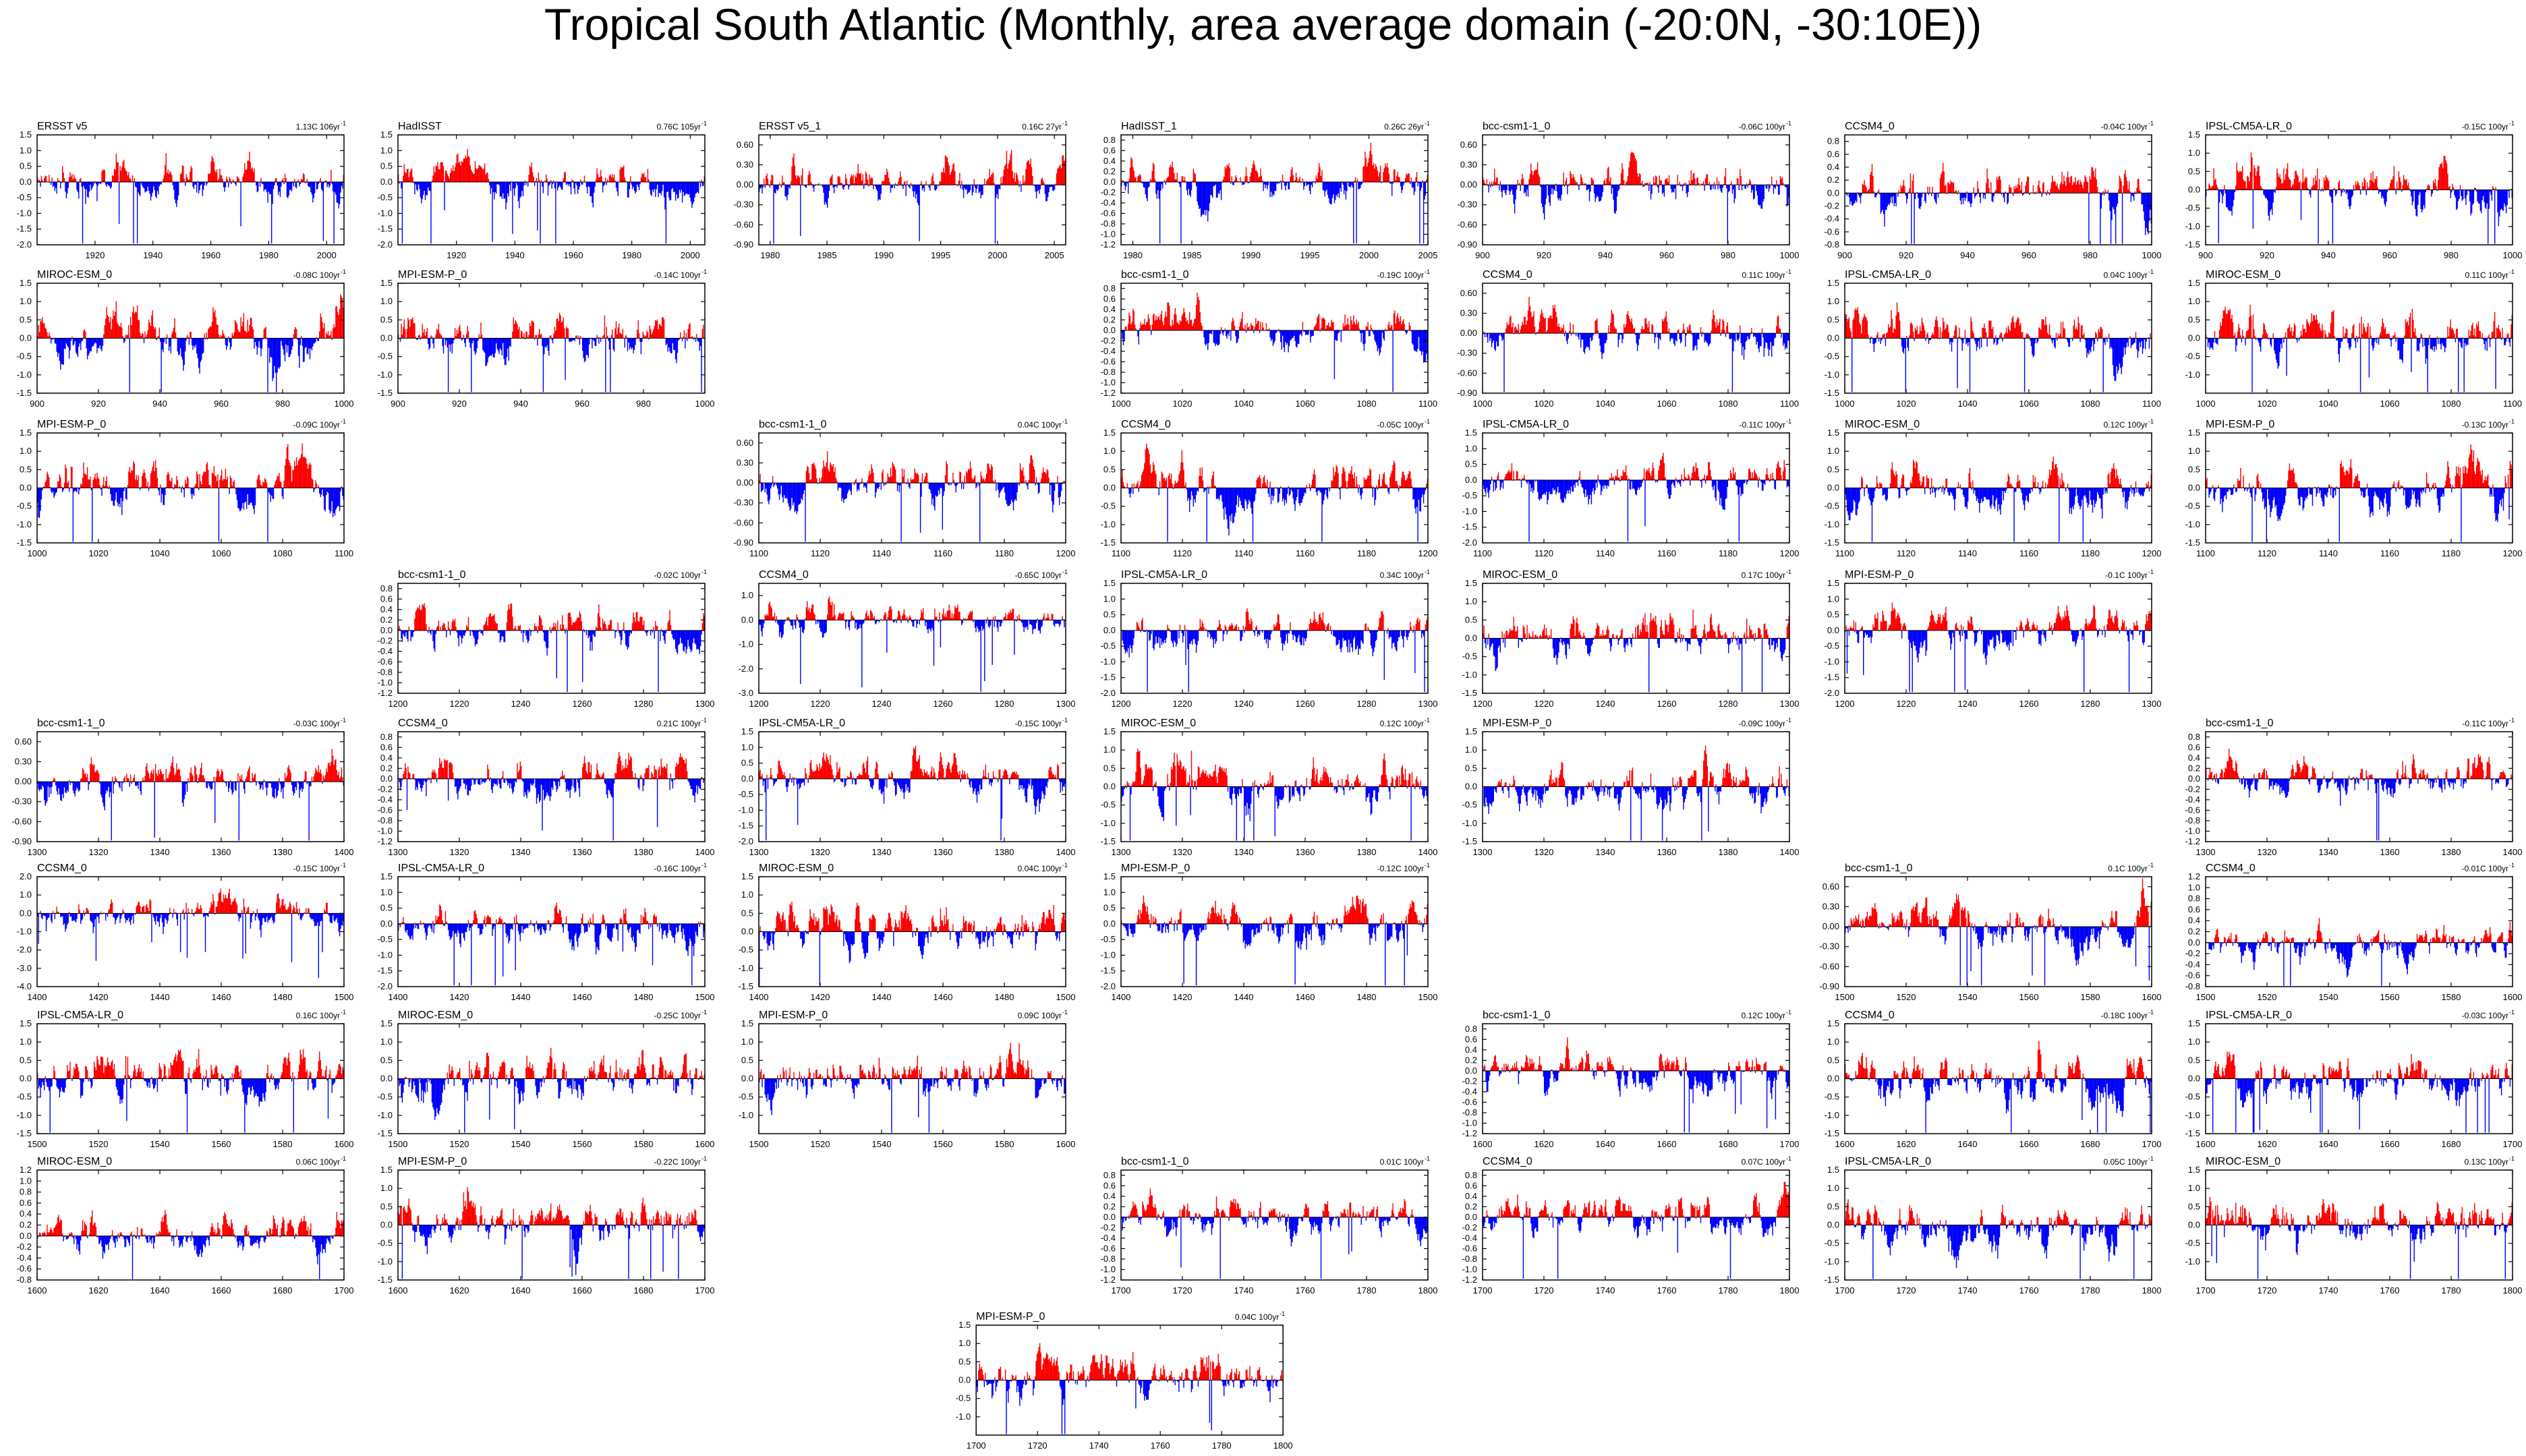 The width and height of the screenshot is (2526, 1456). What do you see at coordinates (644, 852) in the screenshot?
I see `x-tick-label: 1380` at bounding box center [644, 852].